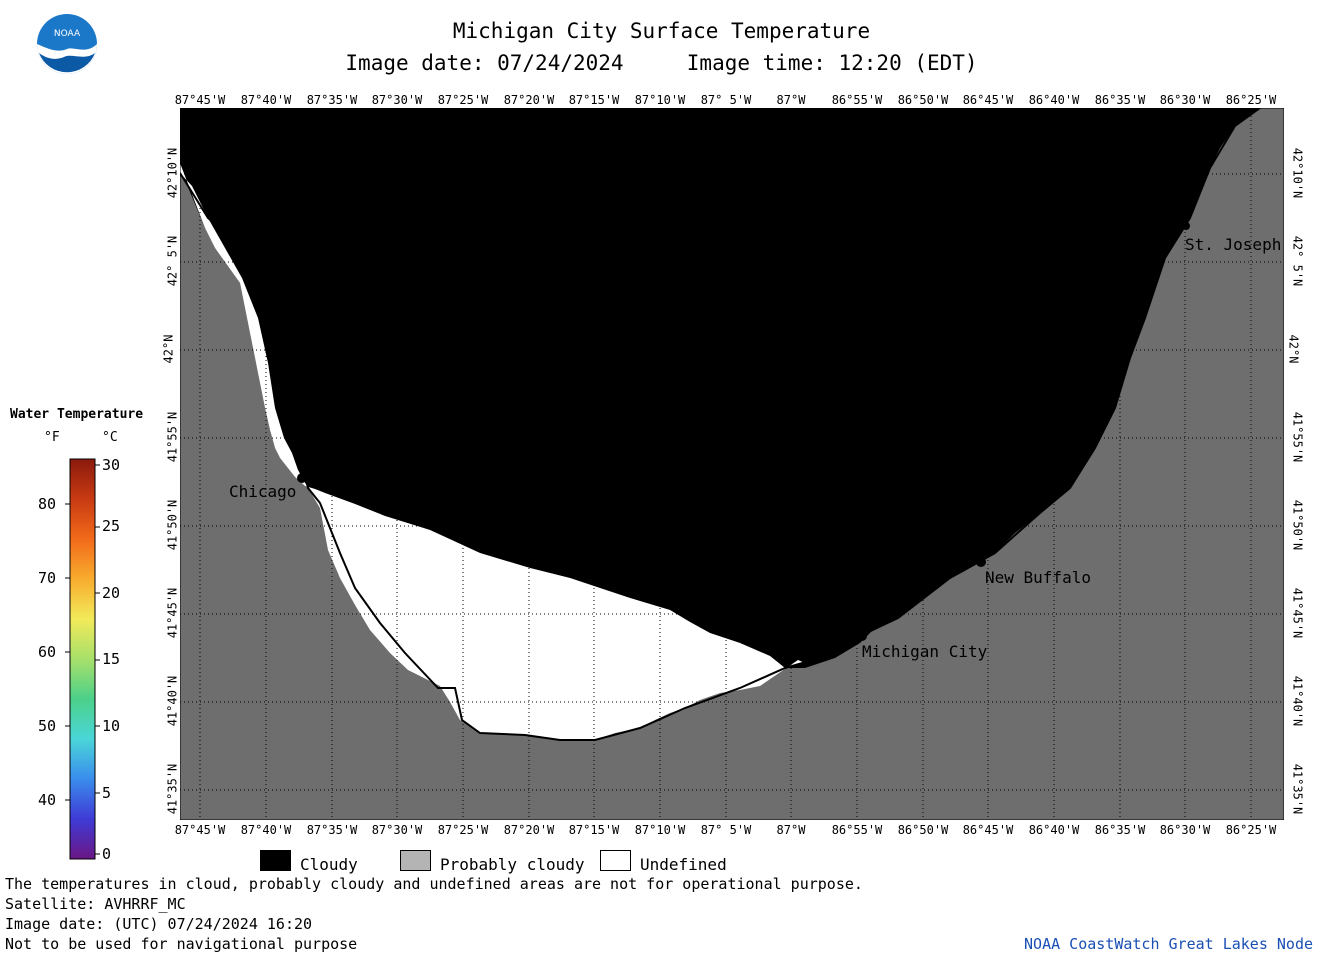  Describe the element at coordinates (512, 864) in the screenshot. I see `key-label-probably-cloudy: Probably cloudy` at that location.